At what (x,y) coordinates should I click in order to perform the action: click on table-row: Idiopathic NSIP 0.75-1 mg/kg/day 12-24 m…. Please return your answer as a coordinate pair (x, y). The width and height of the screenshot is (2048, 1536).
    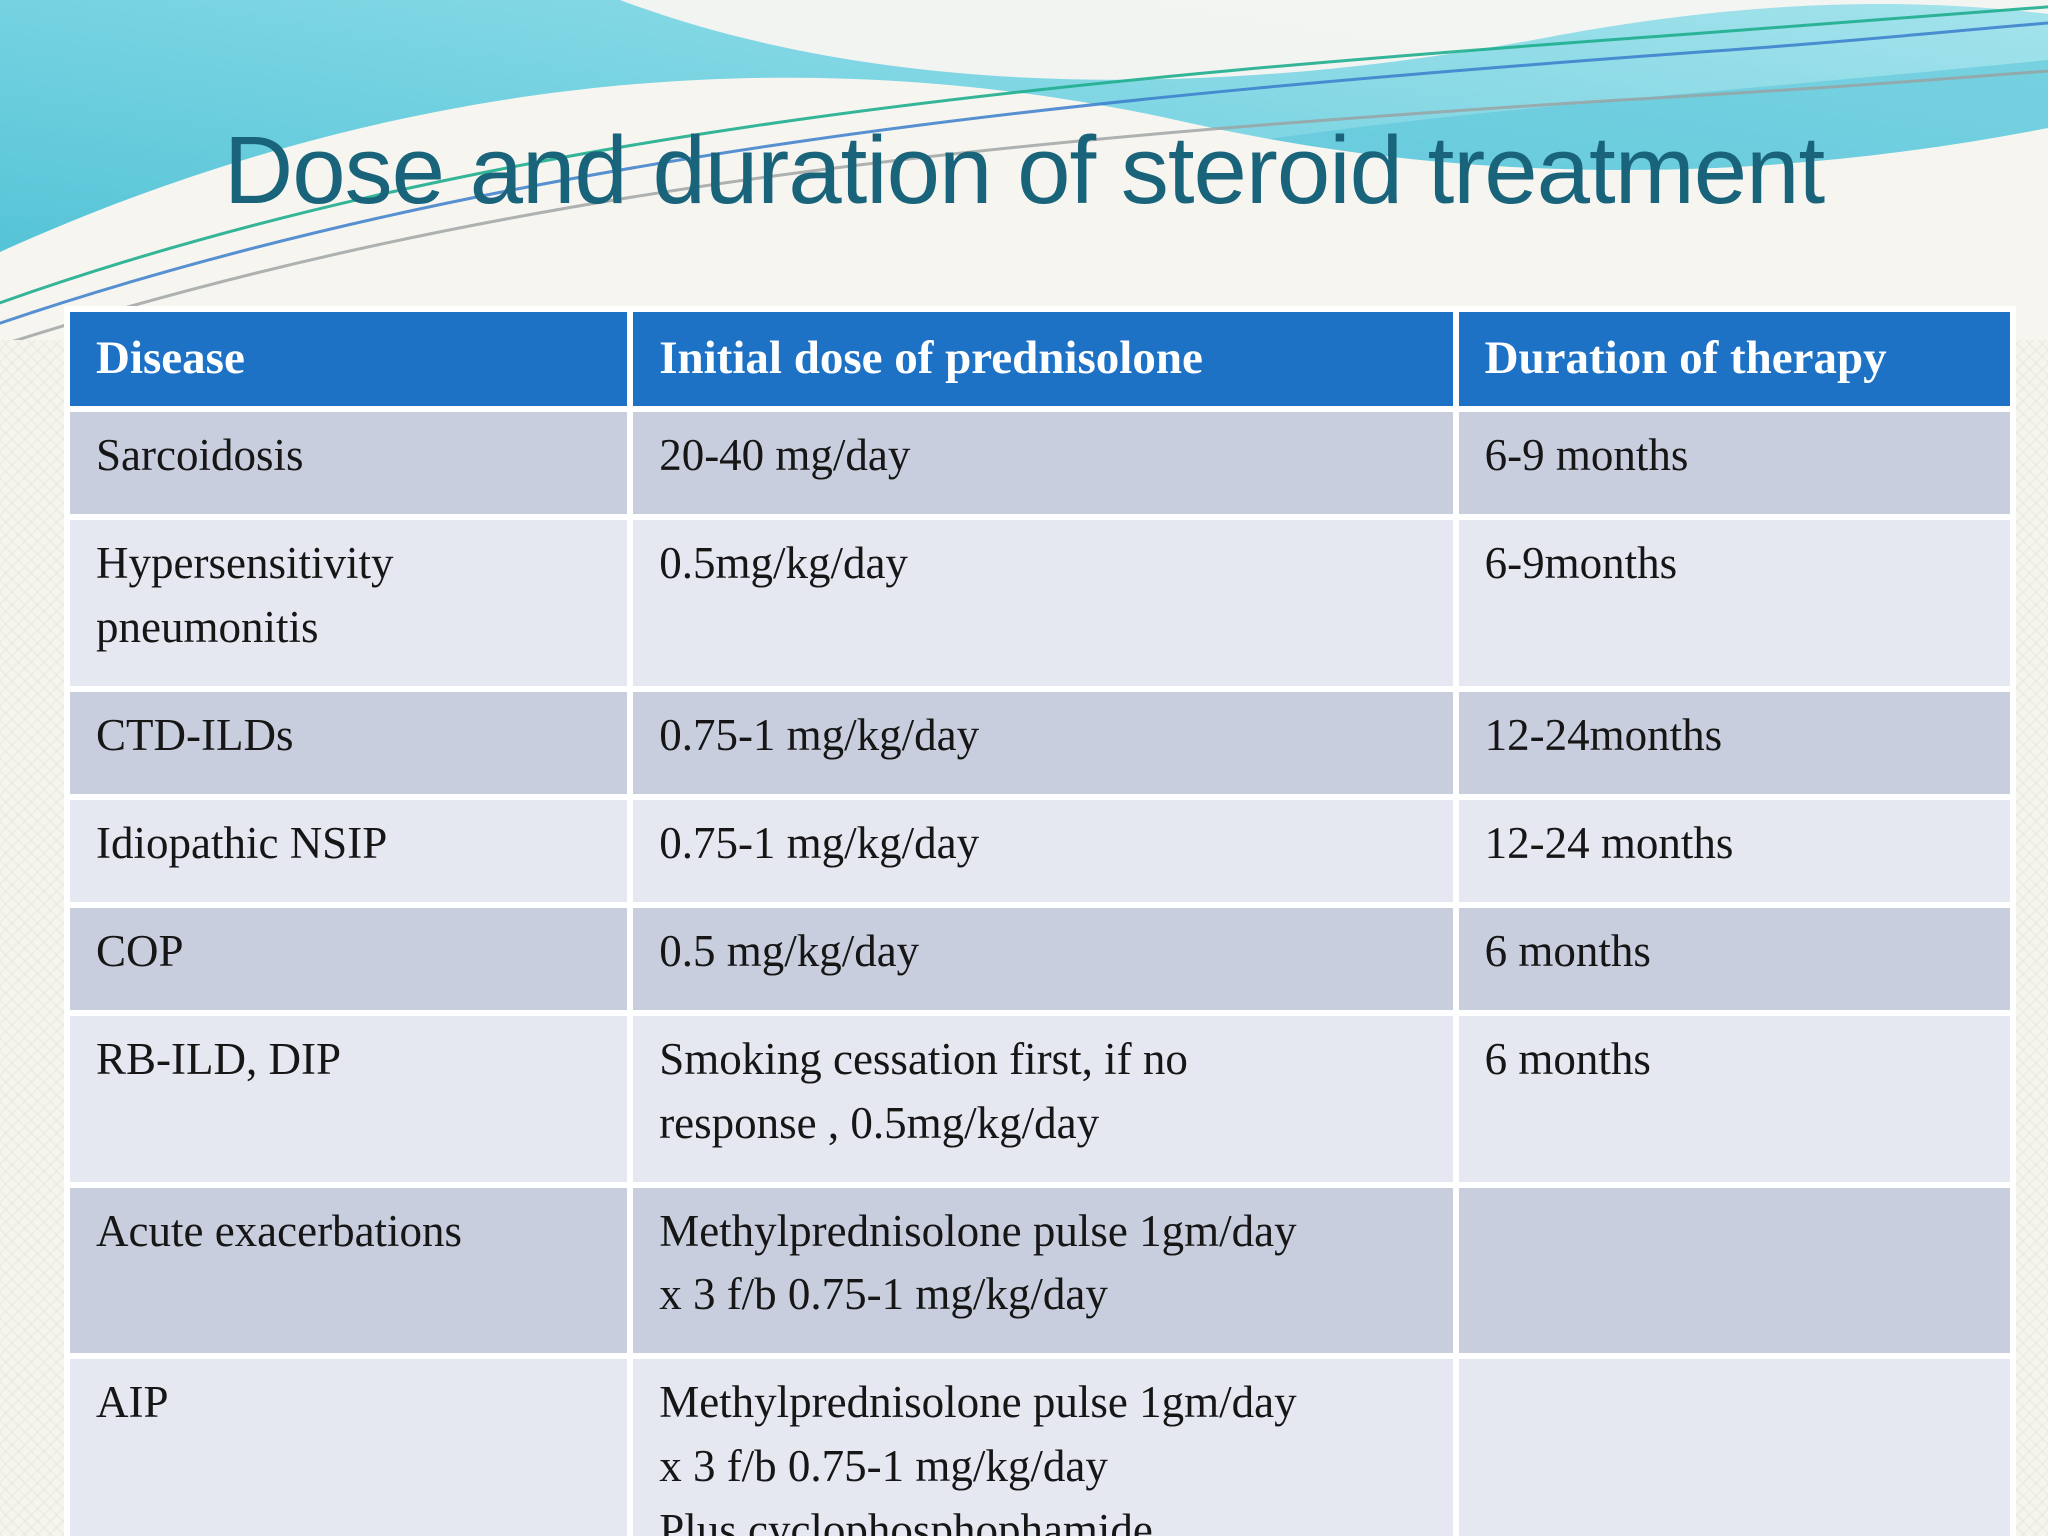
    Looking at the image, I should click on (1040, 850).